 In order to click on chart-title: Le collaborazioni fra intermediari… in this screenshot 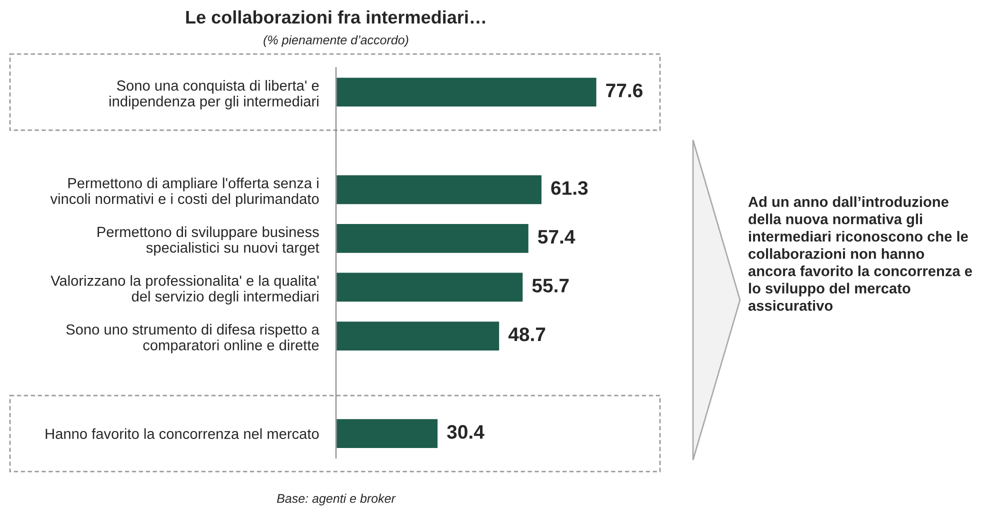, I will do `click(335, 17)`.